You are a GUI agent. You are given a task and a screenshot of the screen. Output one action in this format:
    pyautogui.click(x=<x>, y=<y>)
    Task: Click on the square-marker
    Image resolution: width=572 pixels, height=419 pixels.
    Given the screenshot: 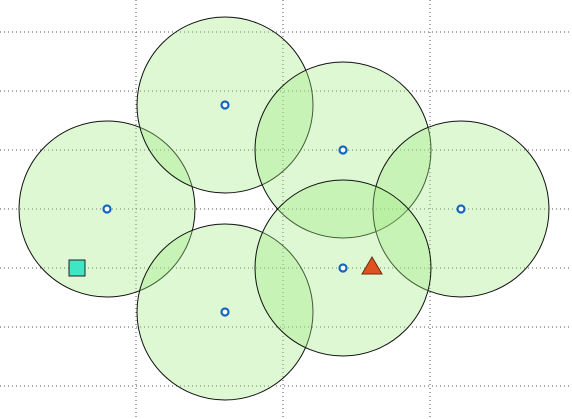 What is the action you would take?
    pyautogui.click(x=77, y=268)
    